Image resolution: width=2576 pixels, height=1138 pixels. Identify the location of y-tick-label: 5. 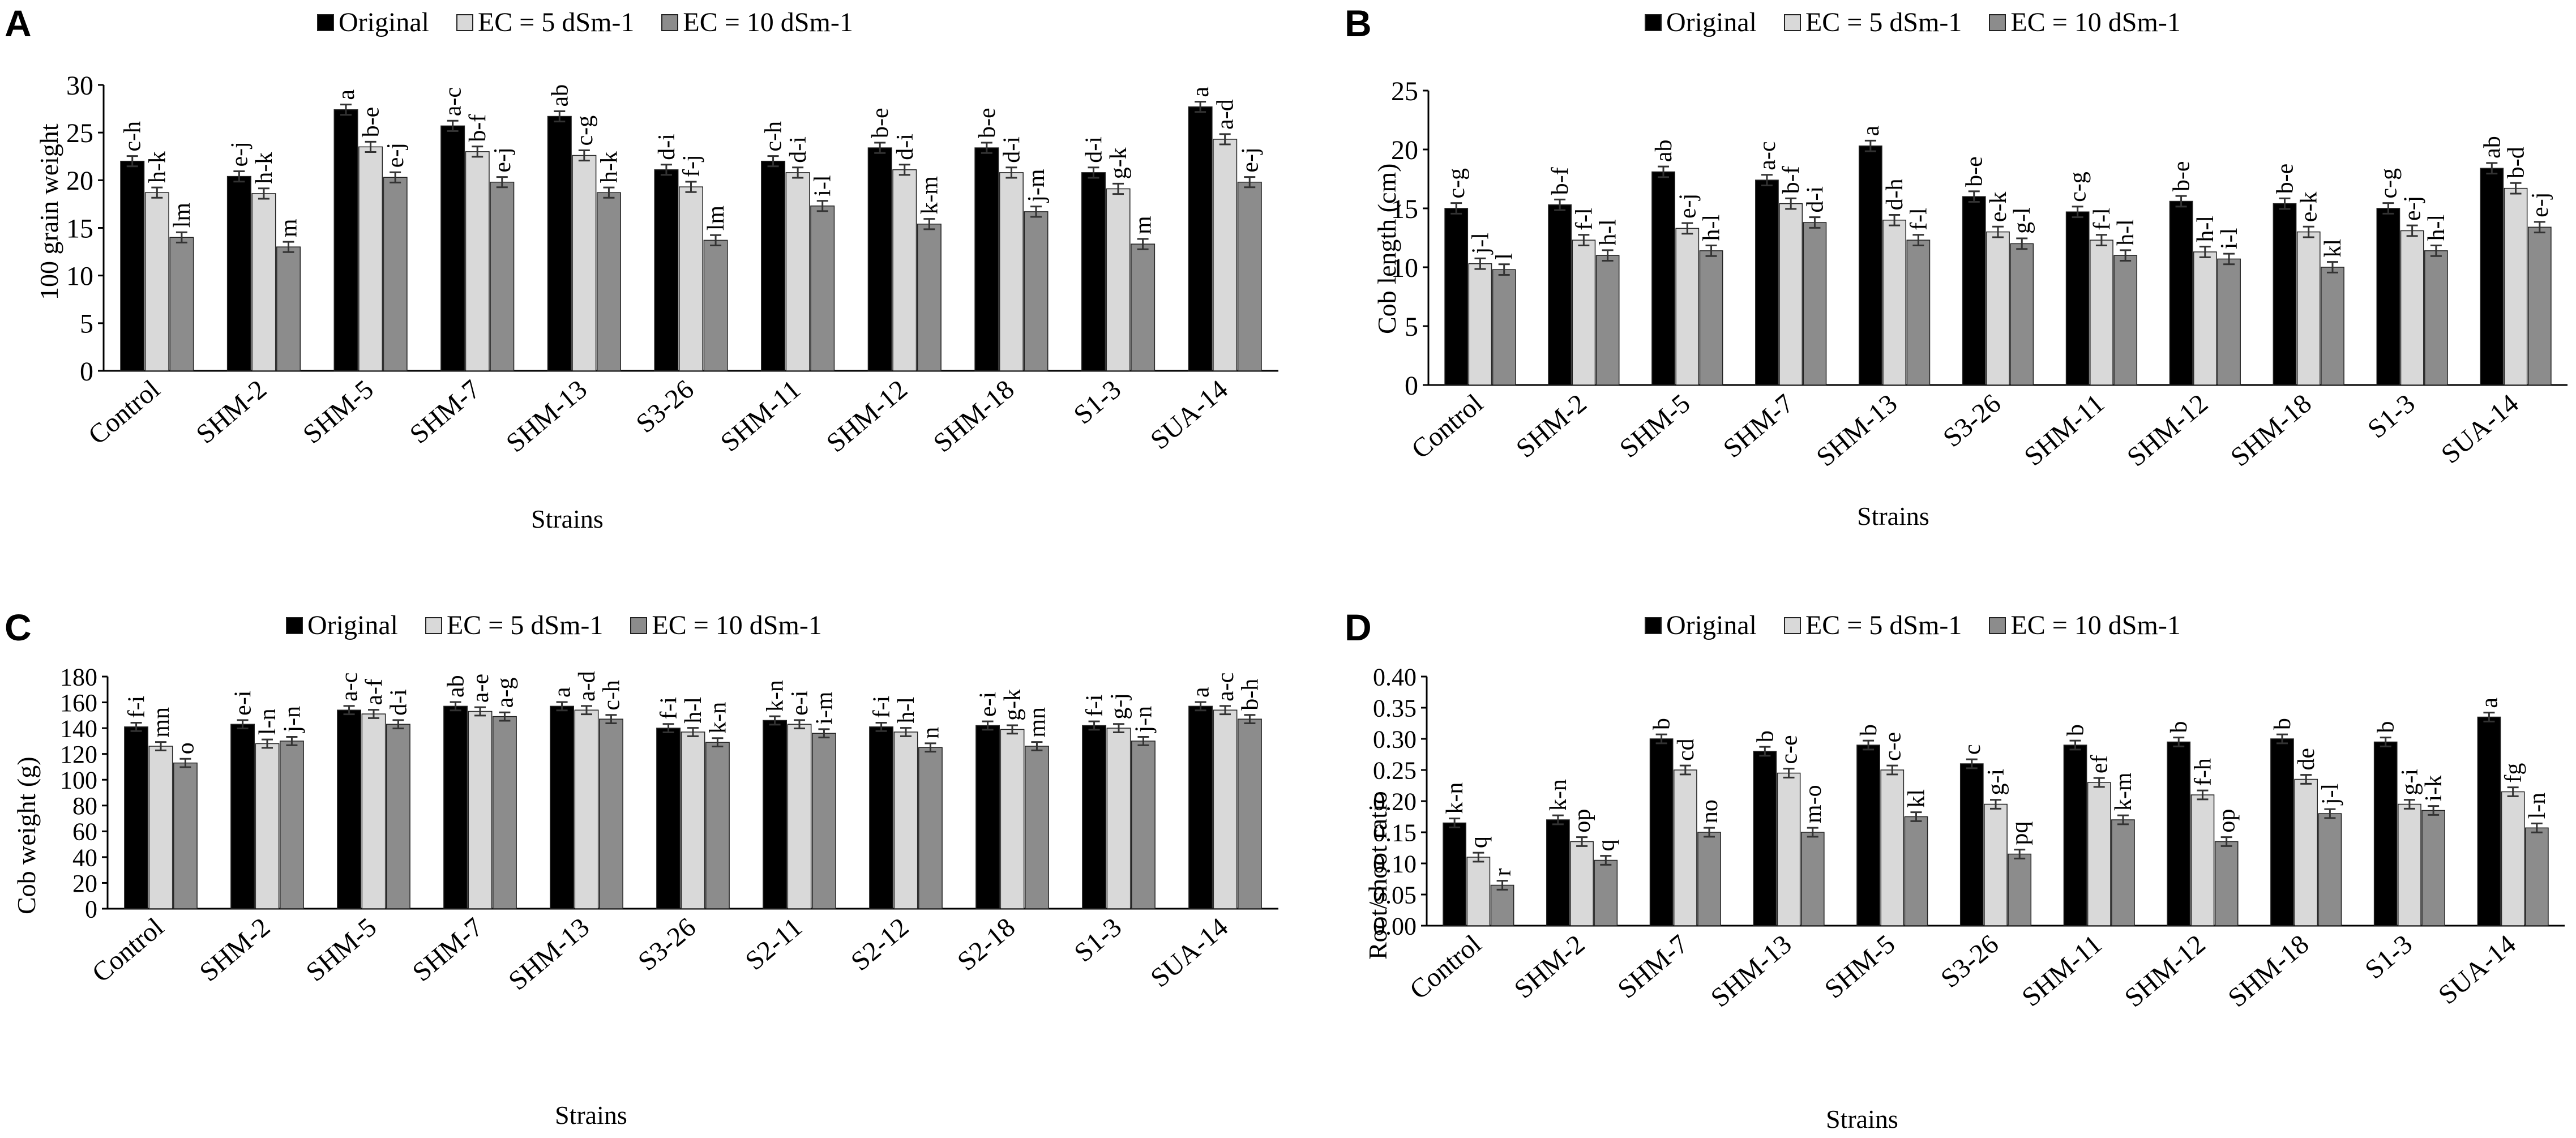
(1411, 327).